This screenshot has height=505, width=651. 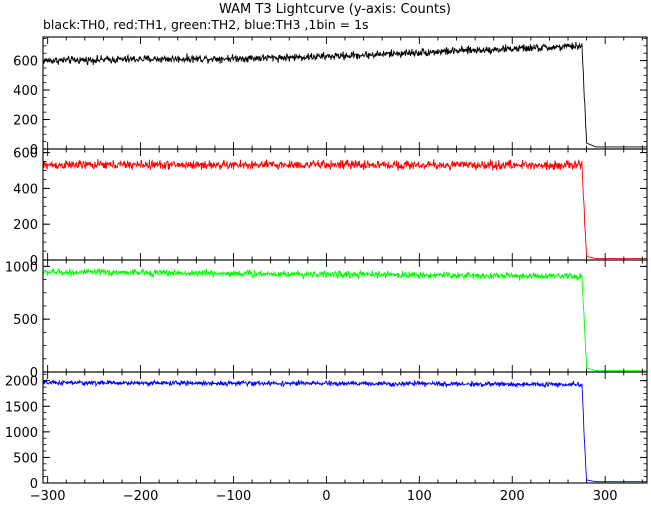 What do you see at coordinates (234, 496) in the screenshot?
I see `x-tick-label: −100` at bounding box center [234, 496].